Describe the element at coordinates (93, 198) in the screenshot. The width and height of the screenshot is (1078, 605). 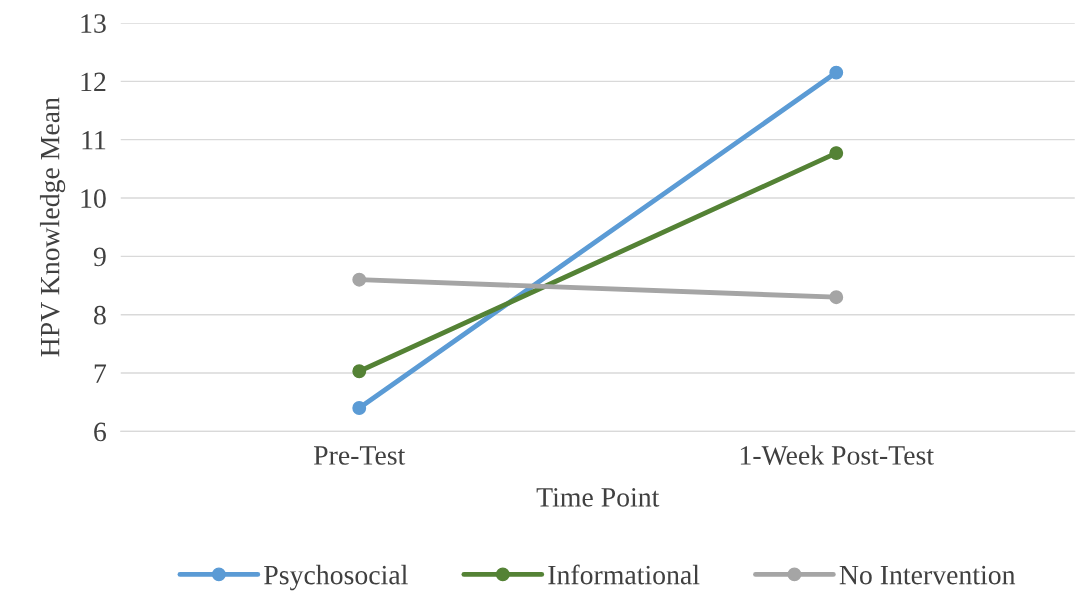
I see `y-tick-label: 10` at that location.